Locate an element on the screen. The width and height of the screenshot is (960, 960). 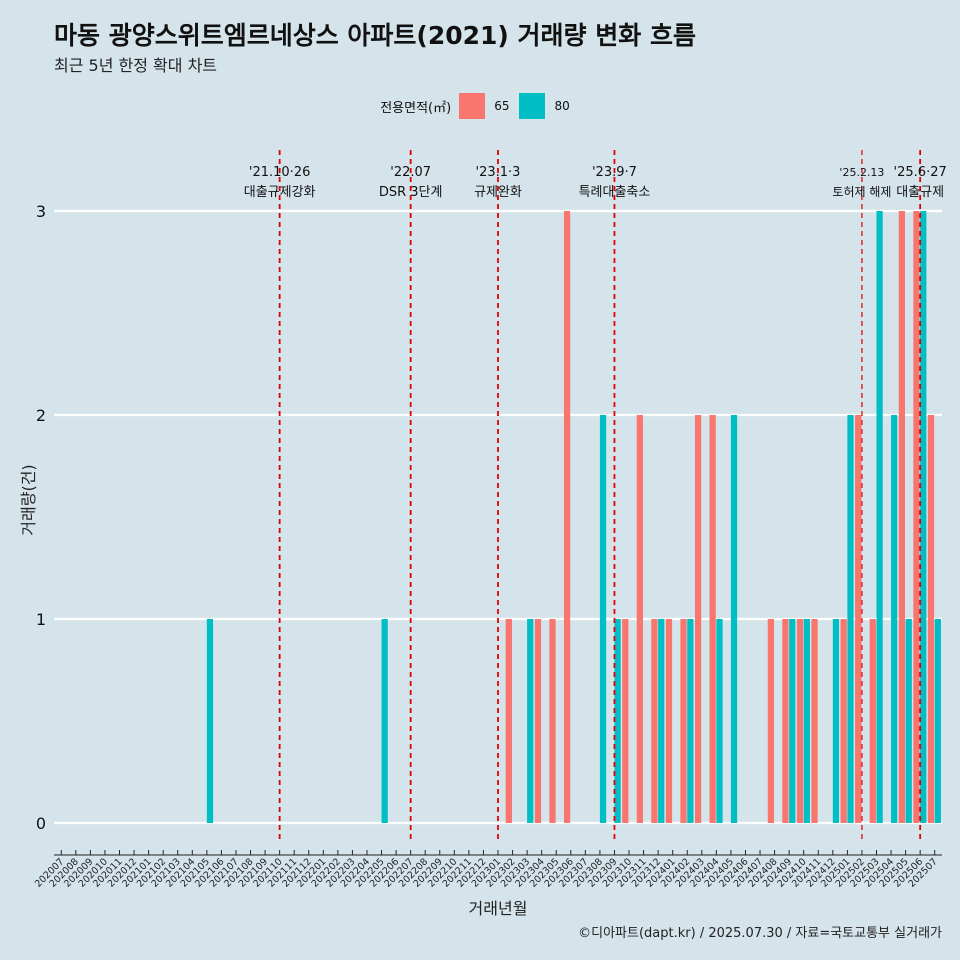
event-date: '25.2.13 is located at coordinates (861, 172).